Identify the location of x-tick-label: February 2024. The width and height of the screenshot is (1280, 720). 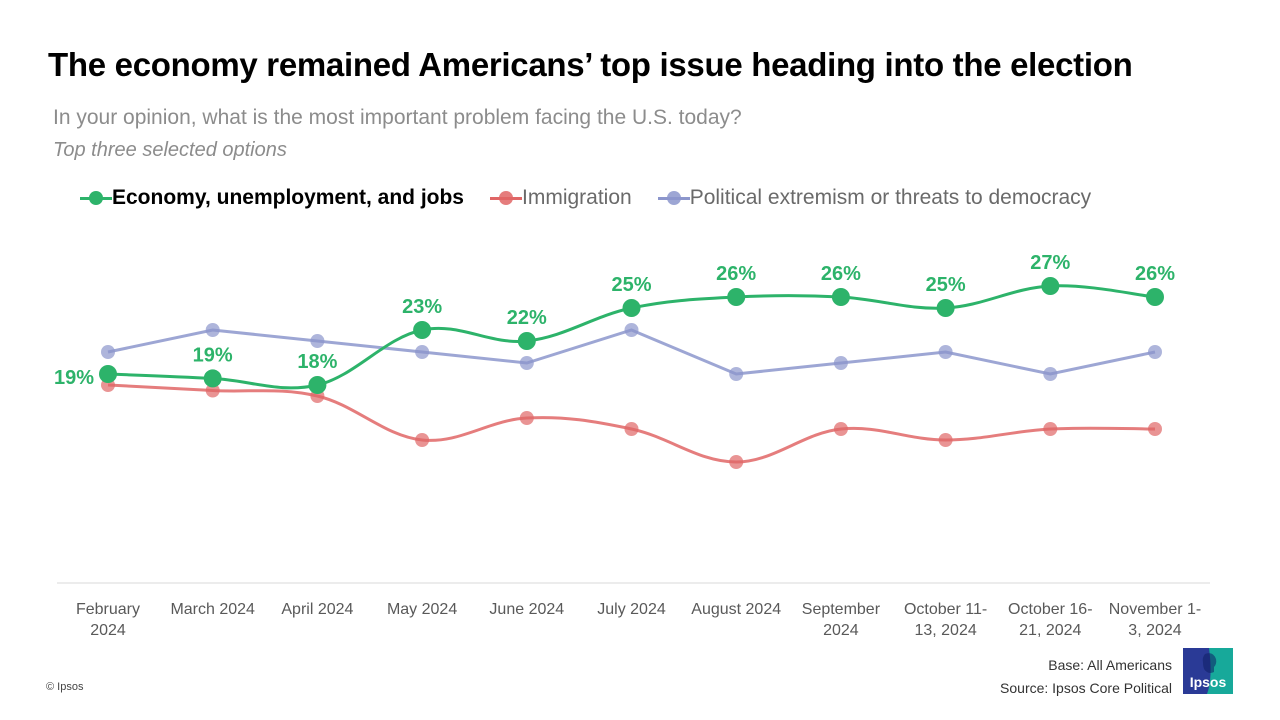
(108, 620).